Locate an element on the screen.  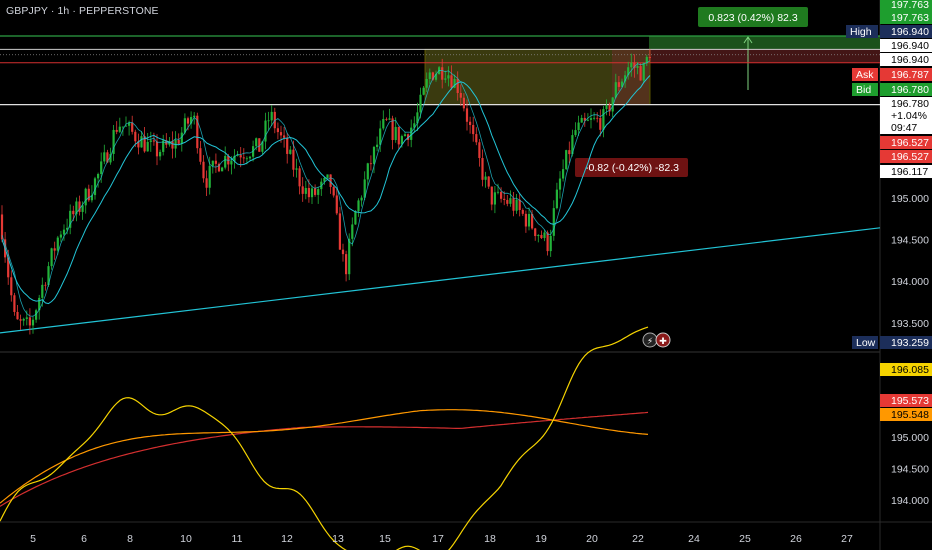
flag-glyph: ✚ is located at coordinates (663, 341).